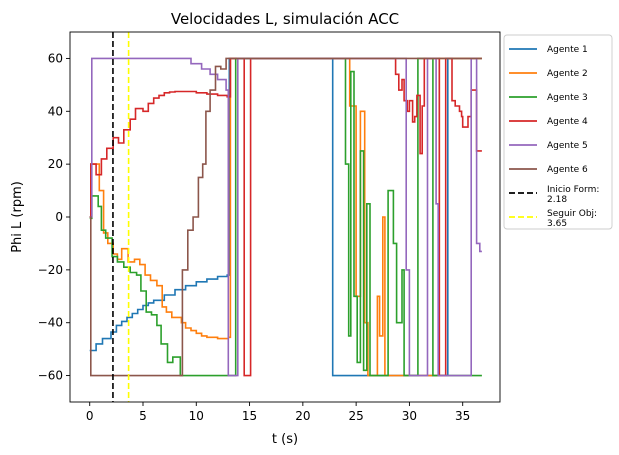 The width and height of the screenshot is (619, 455). What do you see at coordinates (90, 416) in the screenshot?
I see `x-tick-label: 0` at bounding box center [90, 416].